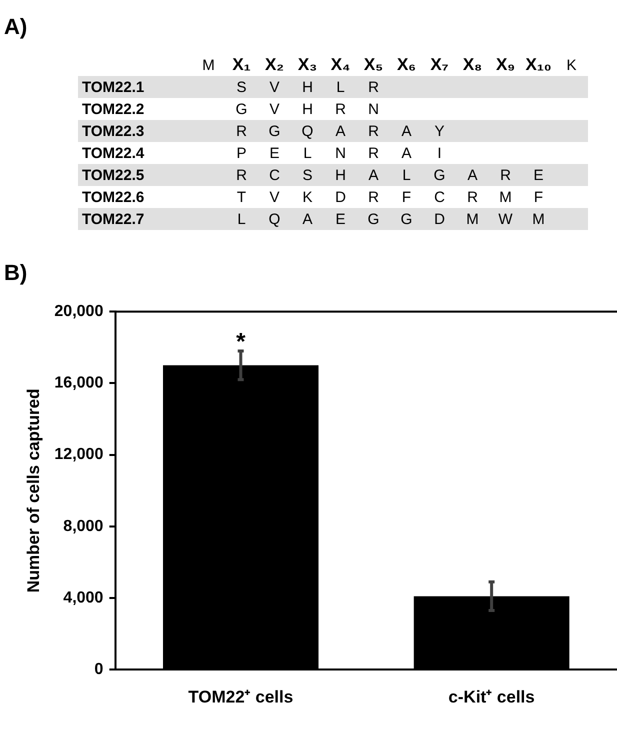 The width and height of the screenshot is (617, 744). Describe the element at coordinates (538, 65) in the screenshot. I see `category-label: X₁₀` at that location.